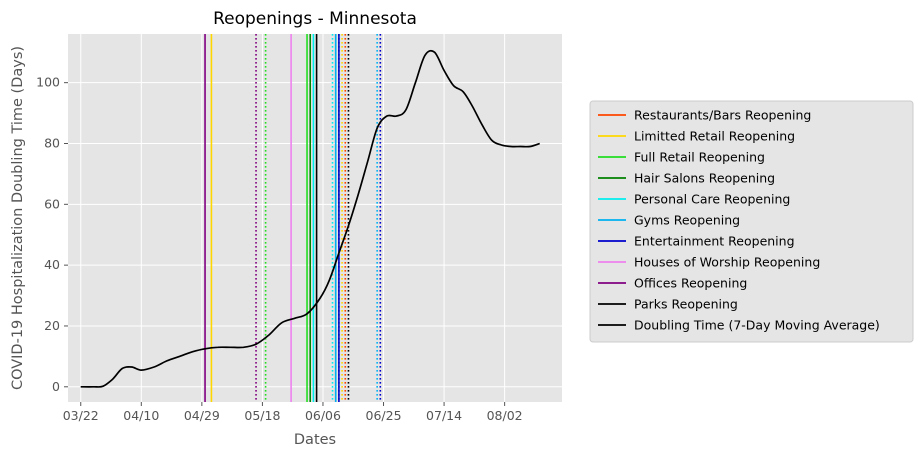  I want to click on x-tick-label: 07/14, so click(444, 415).